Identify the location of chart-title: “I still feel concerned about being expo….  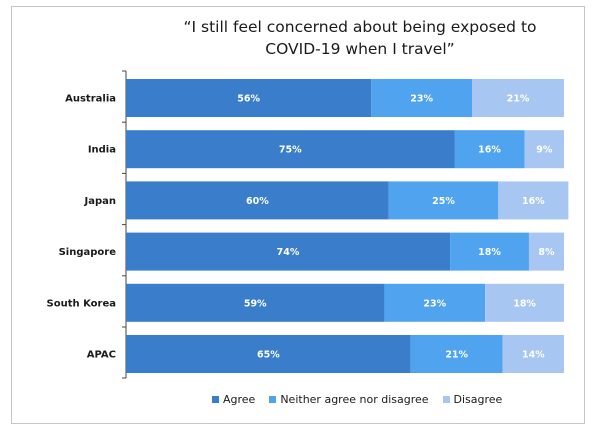
(360, 38).